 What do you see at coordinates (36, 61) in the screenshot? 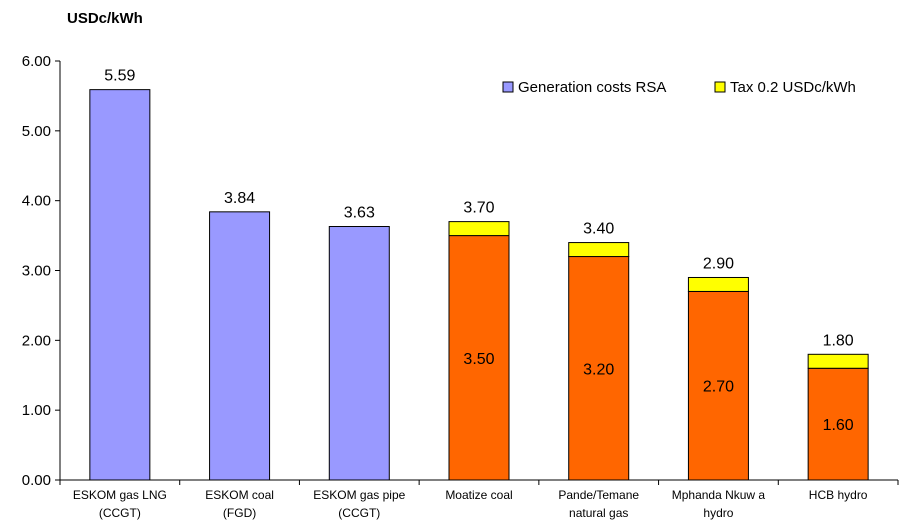
I see `y-tick-label: 6.00` at bounding box center [36, 61].